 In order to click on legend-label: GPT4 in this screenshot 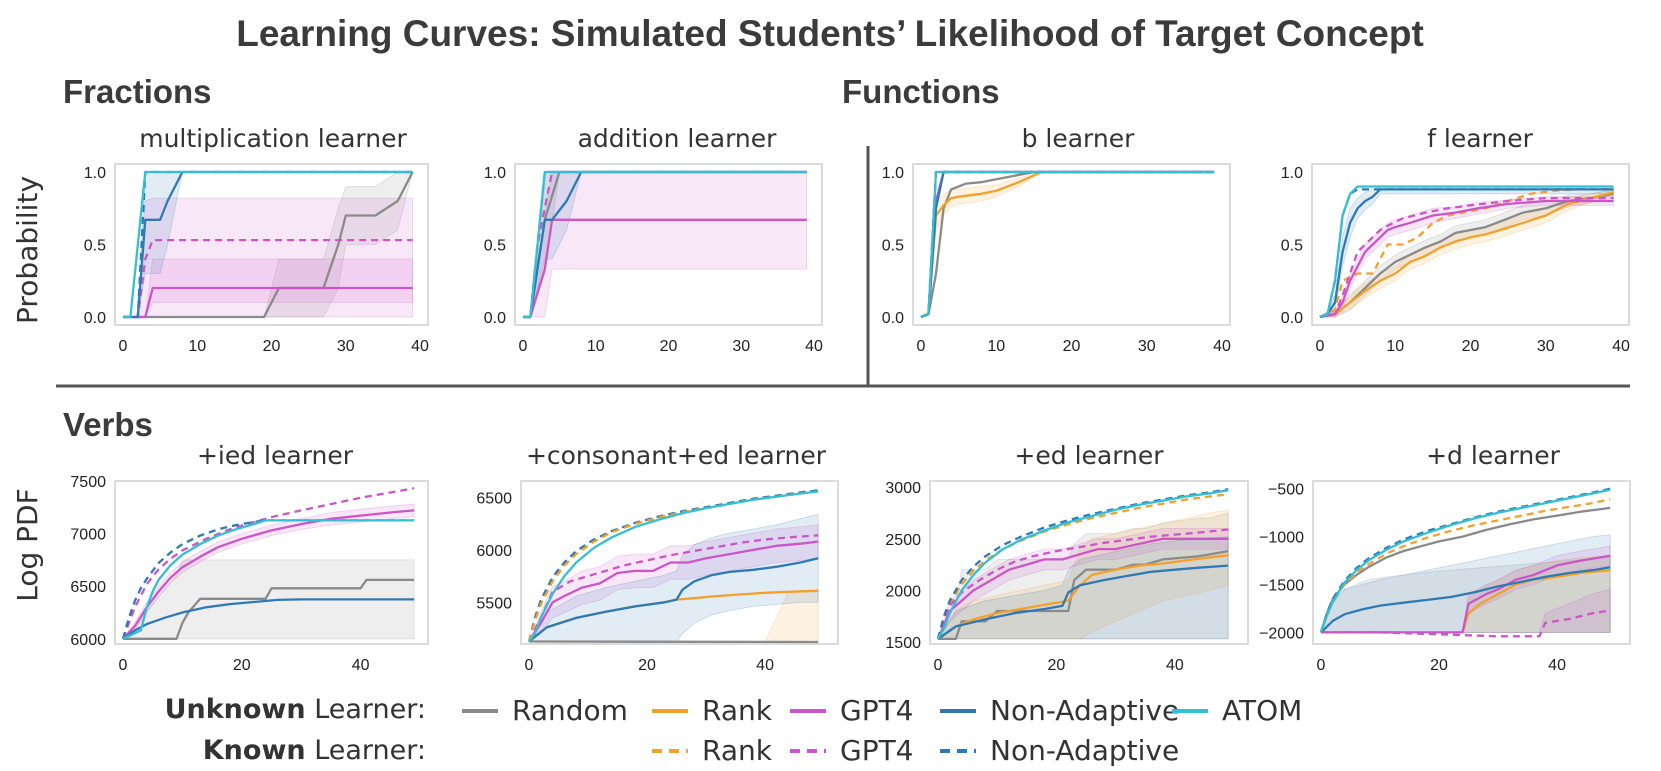, I will do `click(877, 750)`.